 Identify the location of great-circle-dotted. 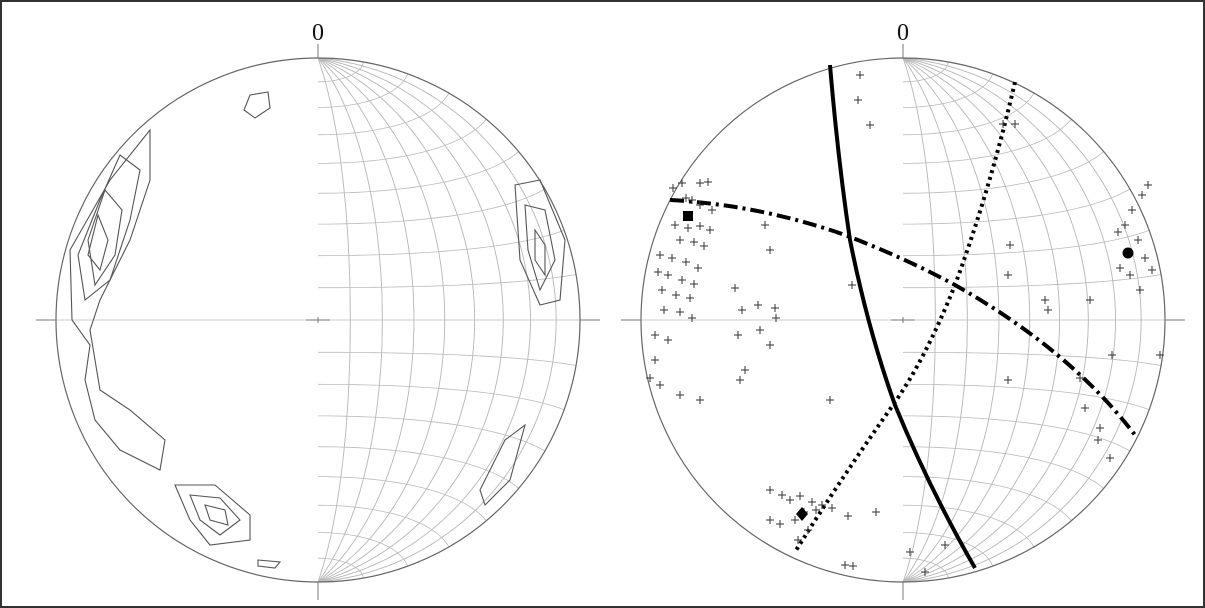
(905, 317).